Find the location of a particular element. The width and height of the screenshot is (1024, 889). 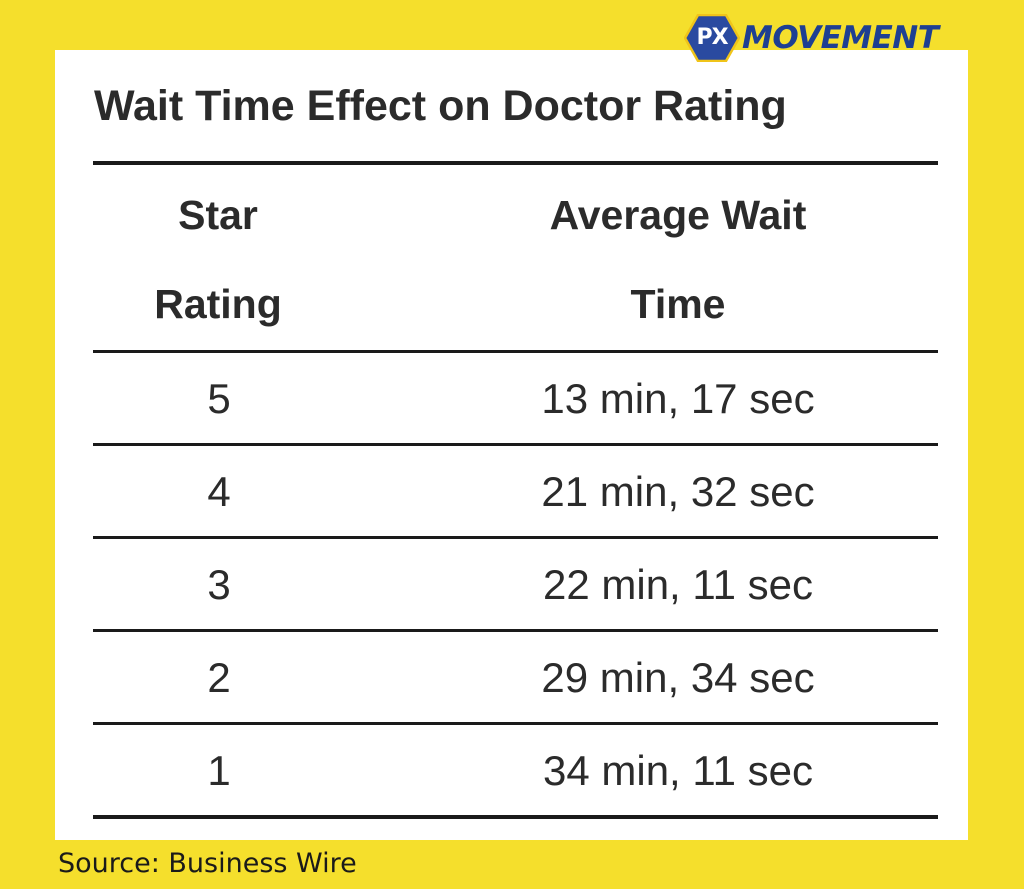

star-rating-cell: 3 is located at coordinates (219, 584).